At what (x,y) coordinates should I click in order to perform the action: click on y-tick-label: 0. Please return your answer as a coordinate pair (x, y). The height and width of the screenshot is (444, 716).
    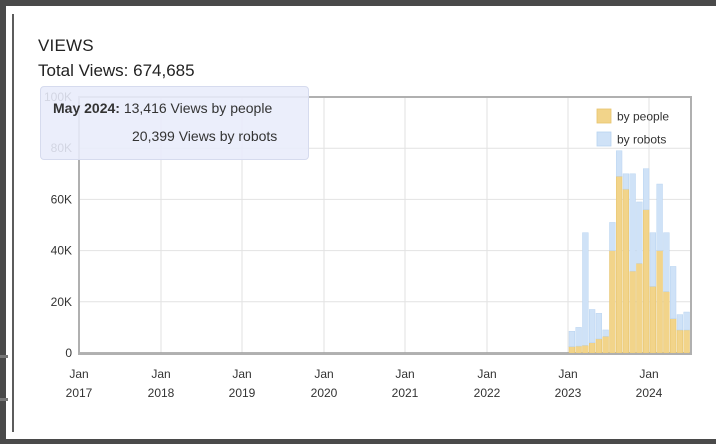
    Looking at the image, I should click on (68, 353).